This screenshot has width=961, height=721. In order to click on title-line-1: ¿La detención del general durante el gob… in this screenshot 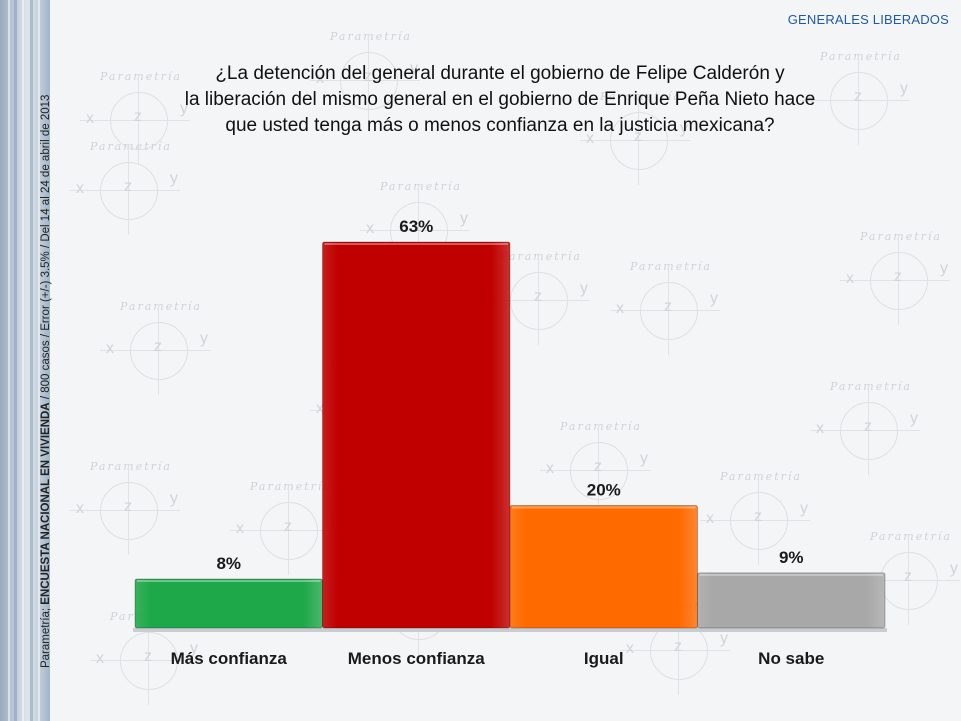, I will do `click(500, 73)`.